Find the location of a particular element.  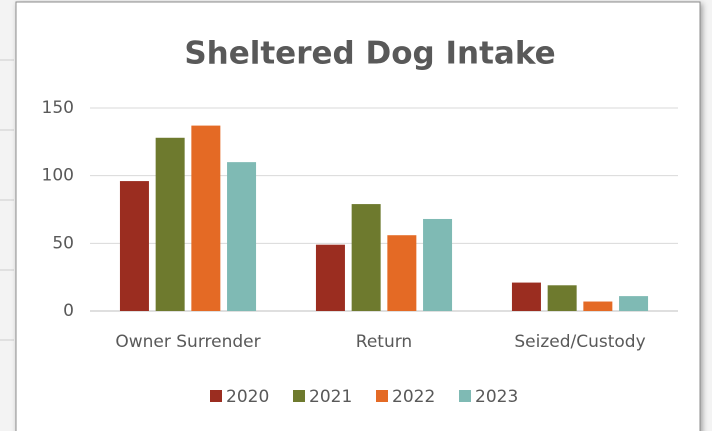

y-tick-label: 0 is located at coordinates (68, 311).